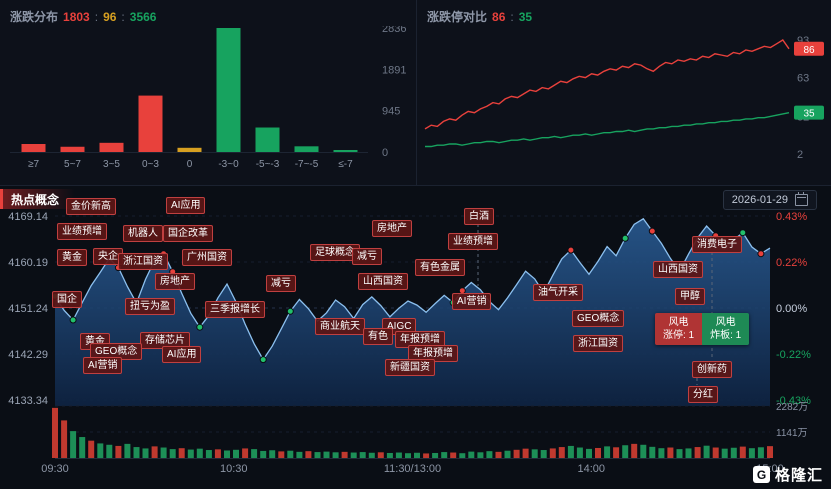 The height and width of the screenshot is (489, 831). I want to click on distribution-header: 涨跌分布 1803: 96: 3566, so click(208, 13).